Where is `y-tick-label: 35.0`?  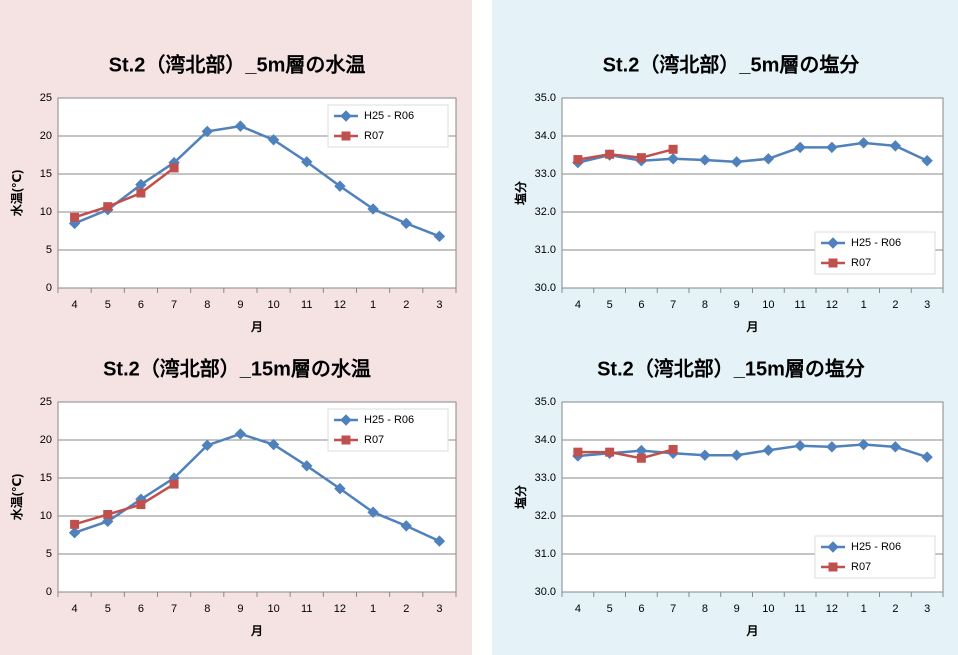 y-tick-label: 35.0 is located at coordinates (545, 402).